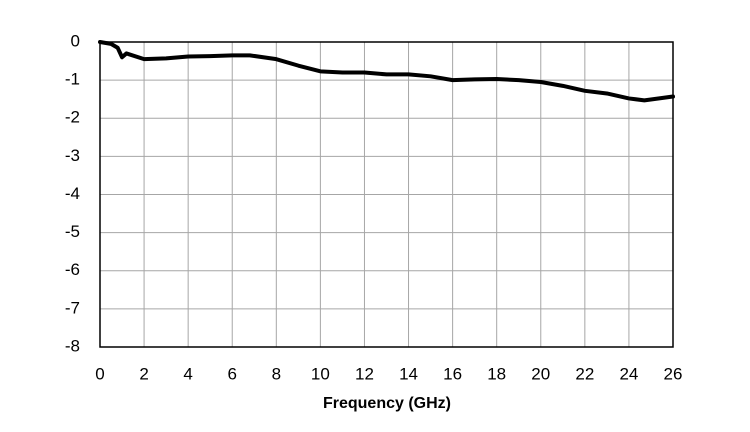 The width and height of the screenshot is (750, 432). Describe the element at coordinates (628, 373) in the screenshot. I see `x-tick-label: 24` at that location.